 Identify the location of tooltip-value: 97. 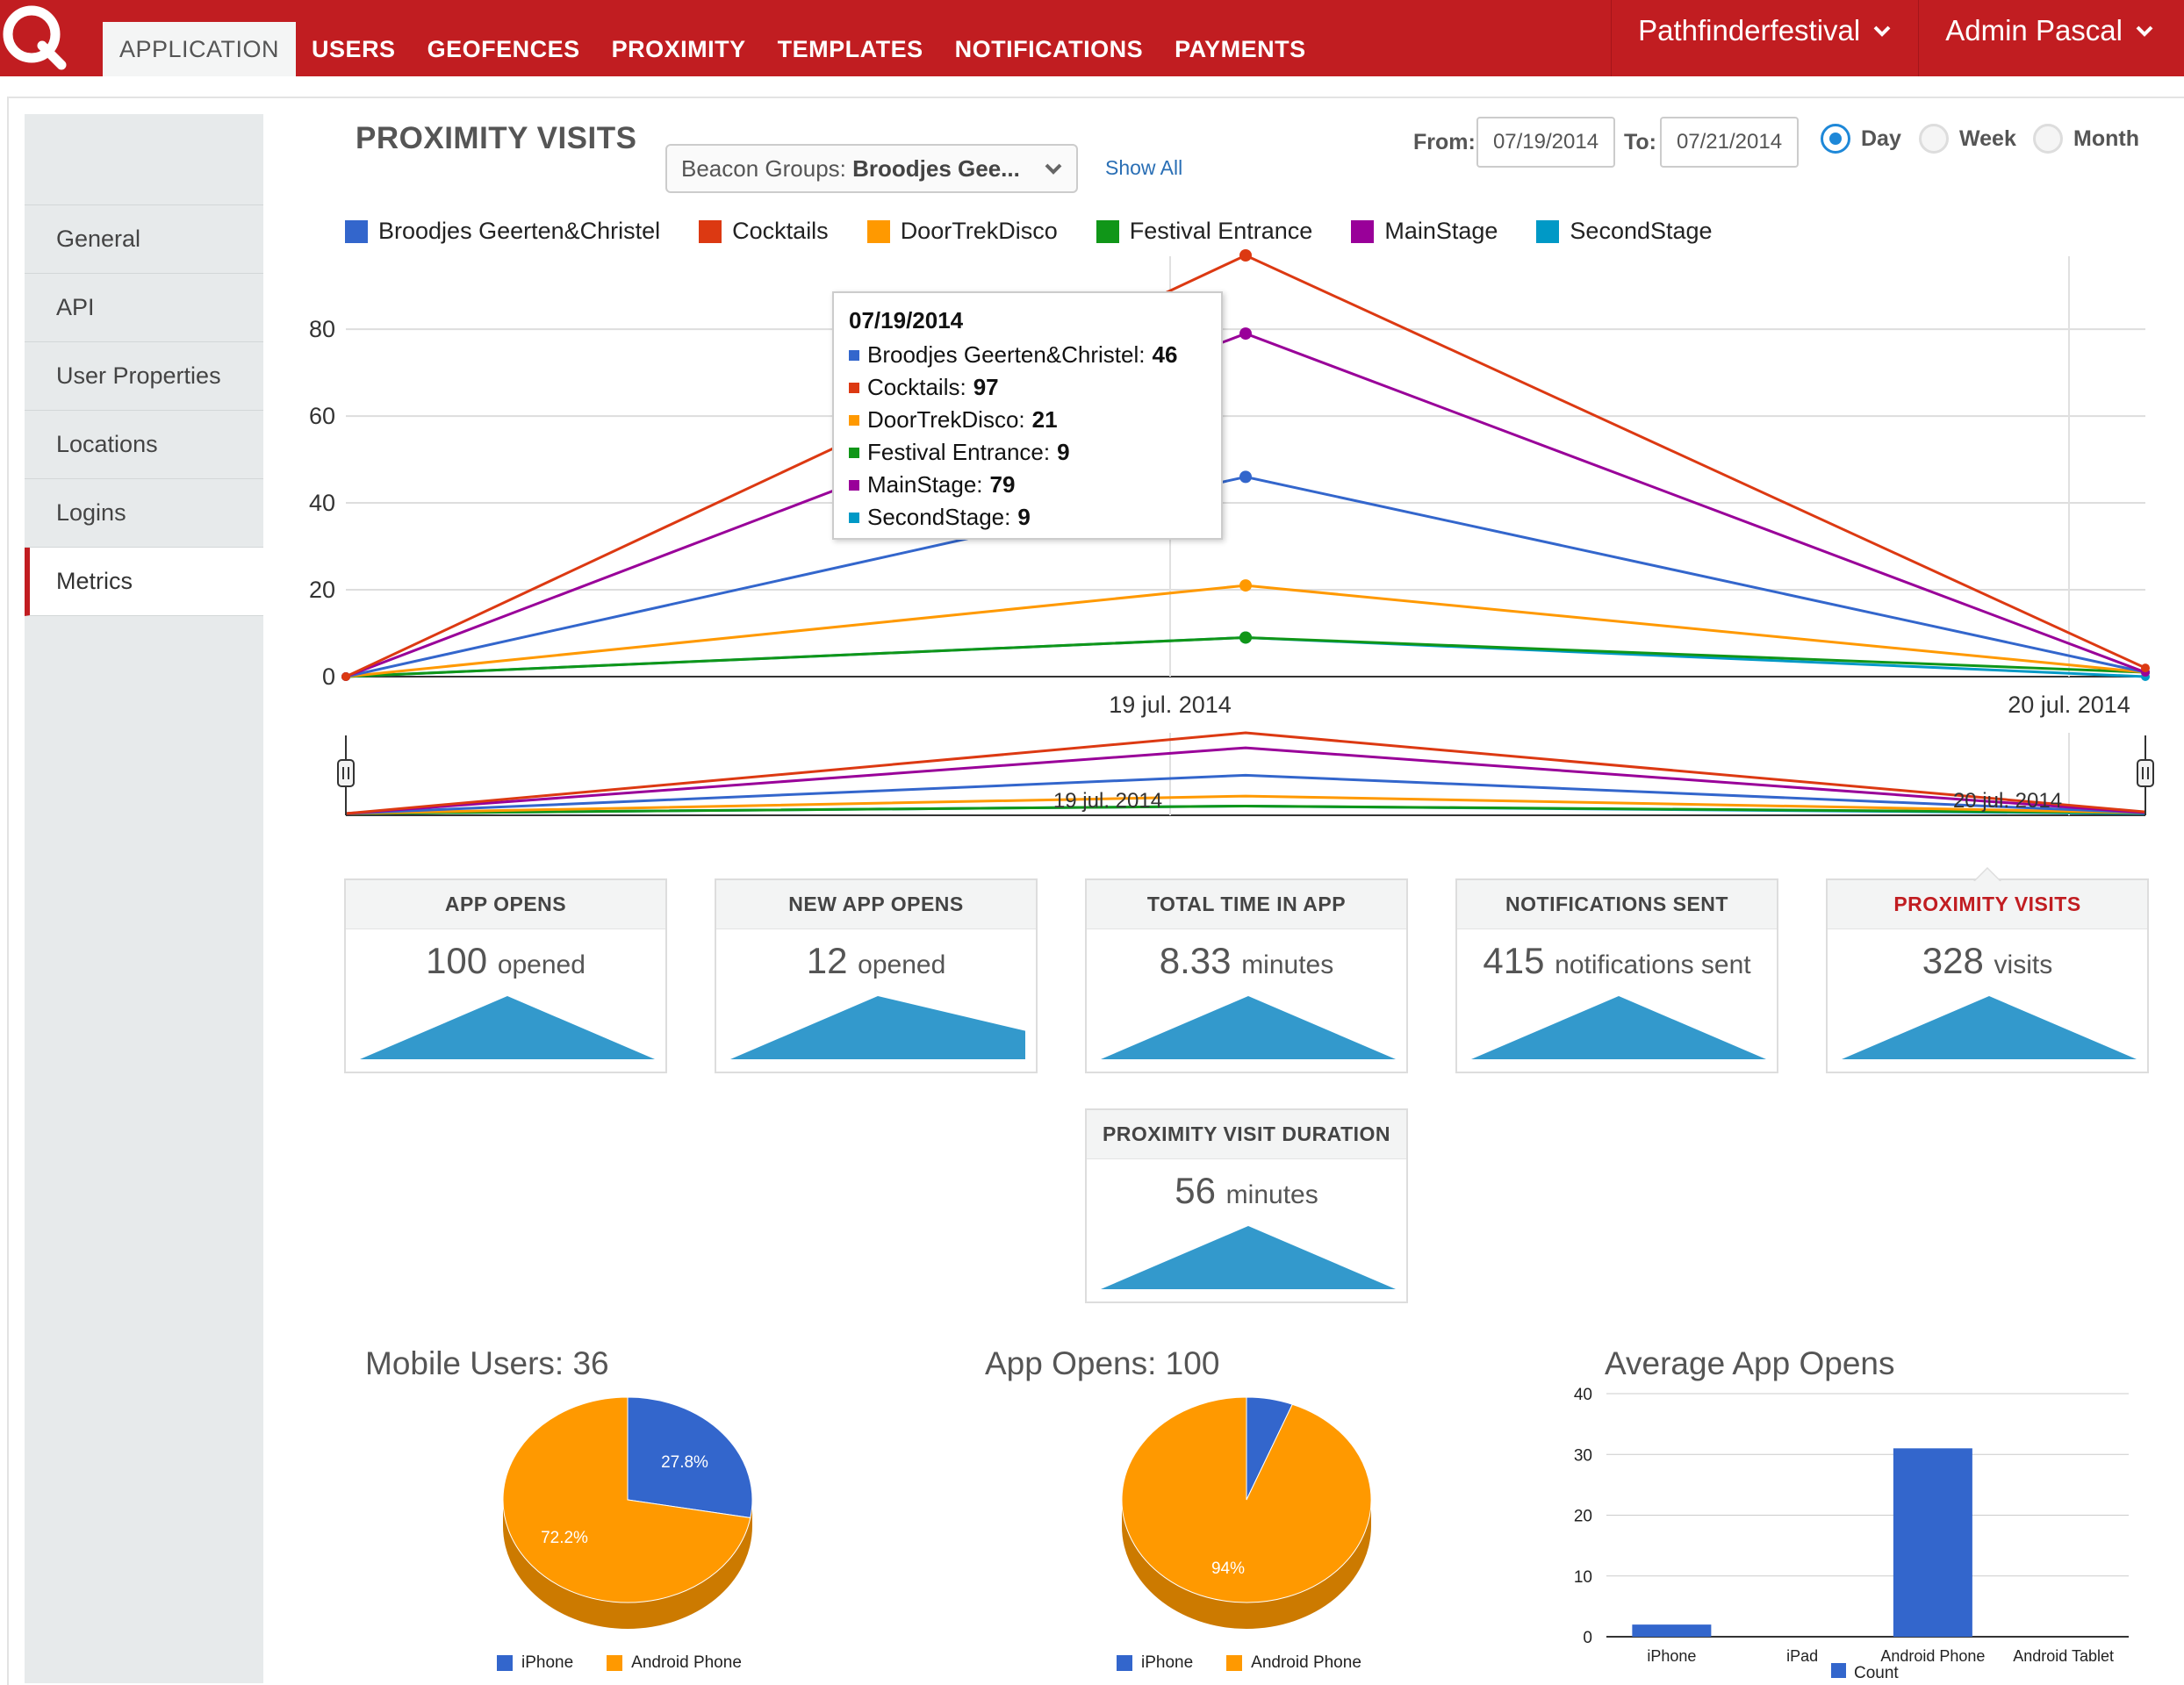
(986, 387).